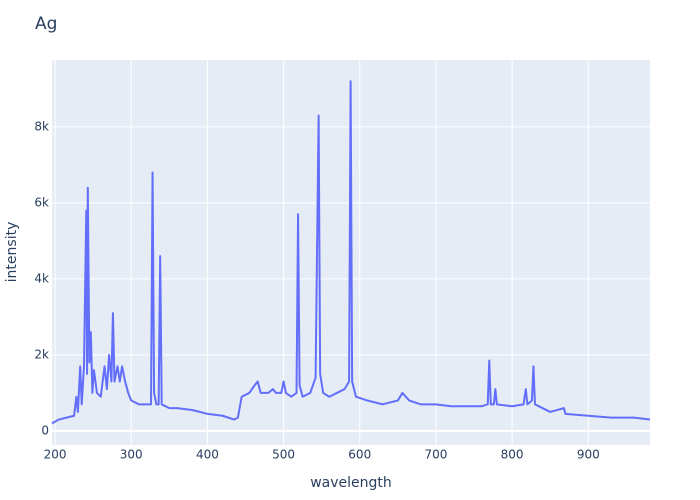 This screenshot has height=500, width=700. What do you see at coordinates (45, 430) in the screenshot?
I see `y-tick-label: 0` at bounding box center [45, 430].